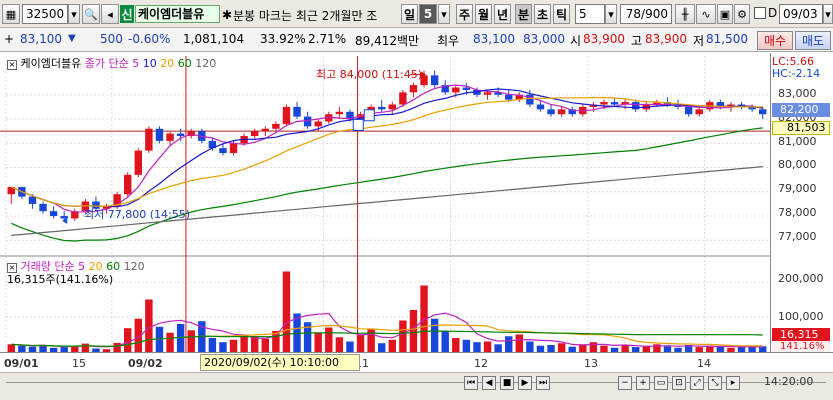 This screenshot has height=400, width=833. What do you see at coordinates (507, 383) in the screenshot?
I see `stop-icon: ■` at bounding box center [507, 383].